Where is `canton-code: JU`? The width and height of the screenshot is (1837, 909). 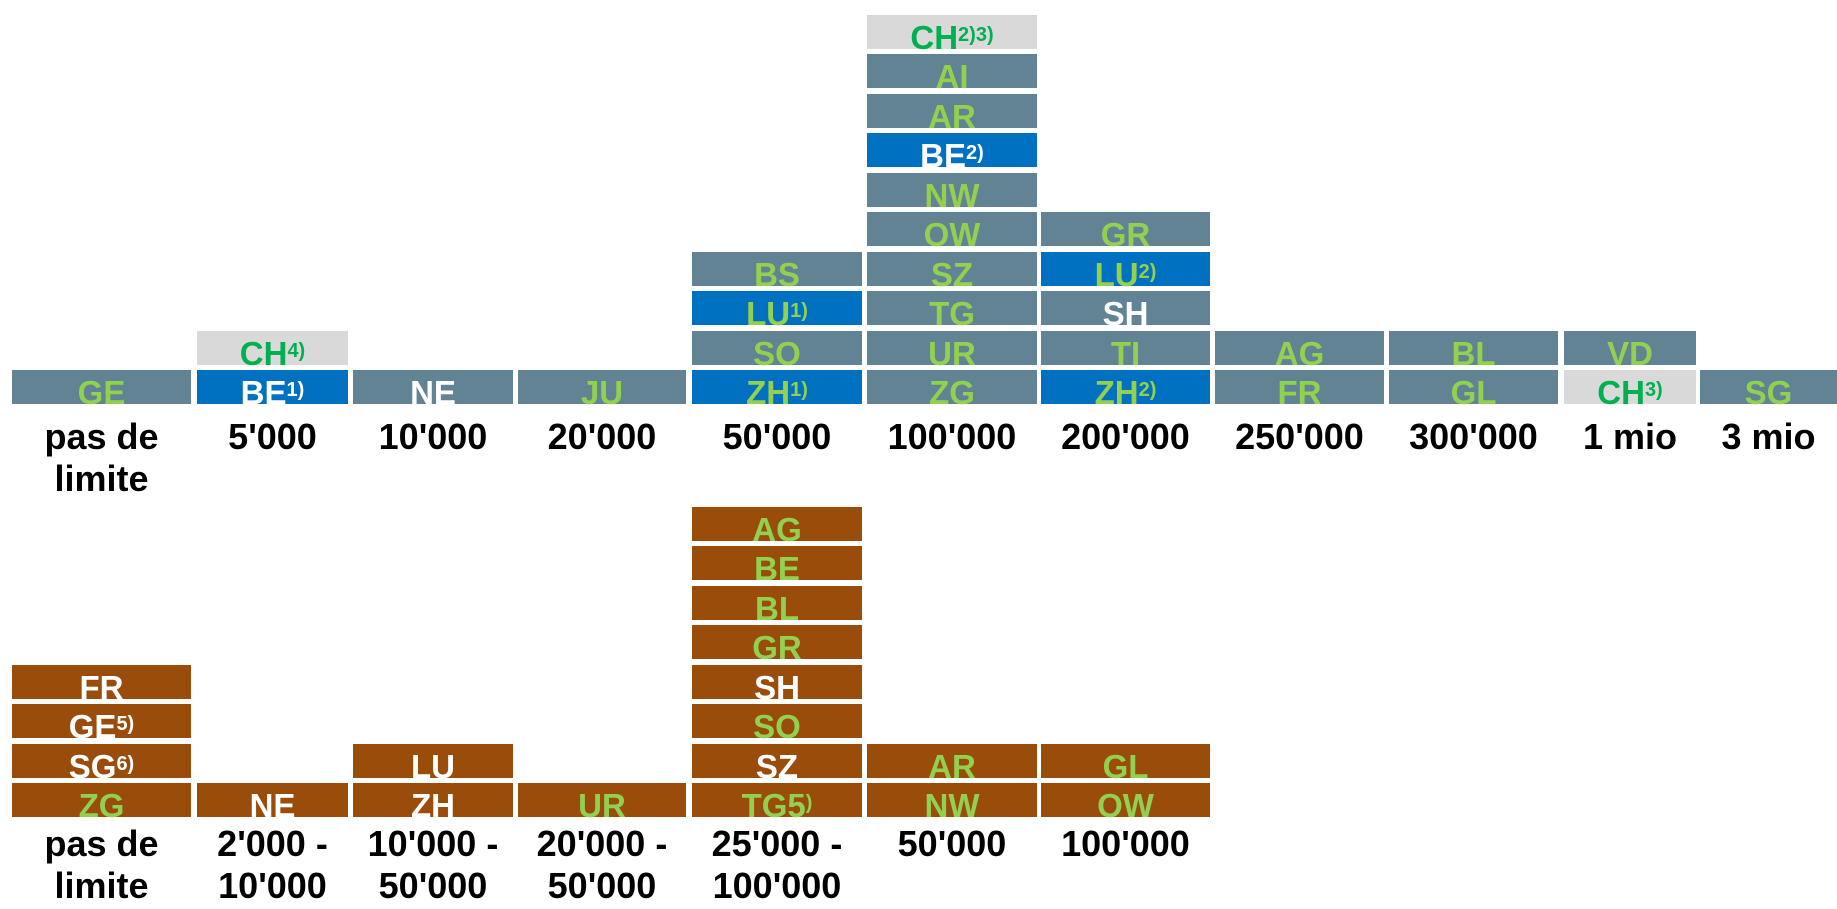
canton-code: JU is located at coordinates (602, 392).